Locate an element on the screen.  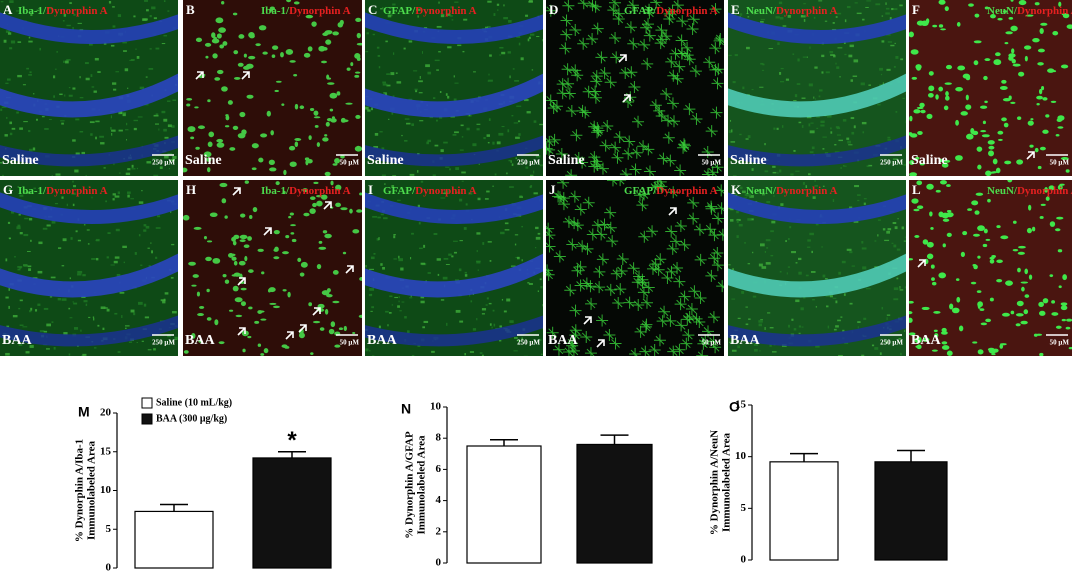
scale-label: 50 μM is located at coordinates (1060, 343).